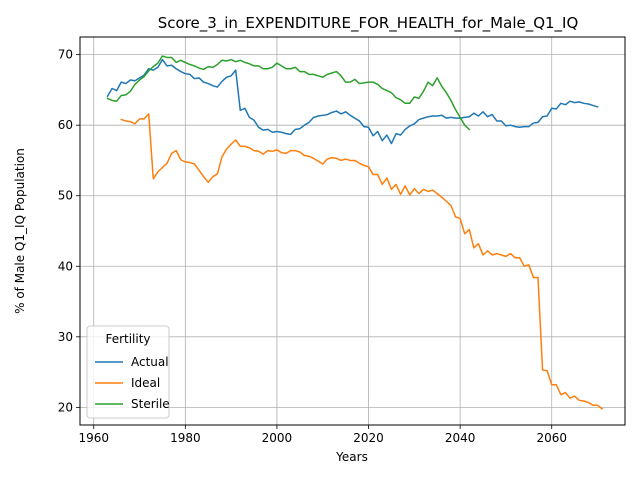  Describe the element at coordinates (322, 435) in the screenshot. I see `x-axis-ticks: 1960 1980 2000 2020 2040 2060` at that location.